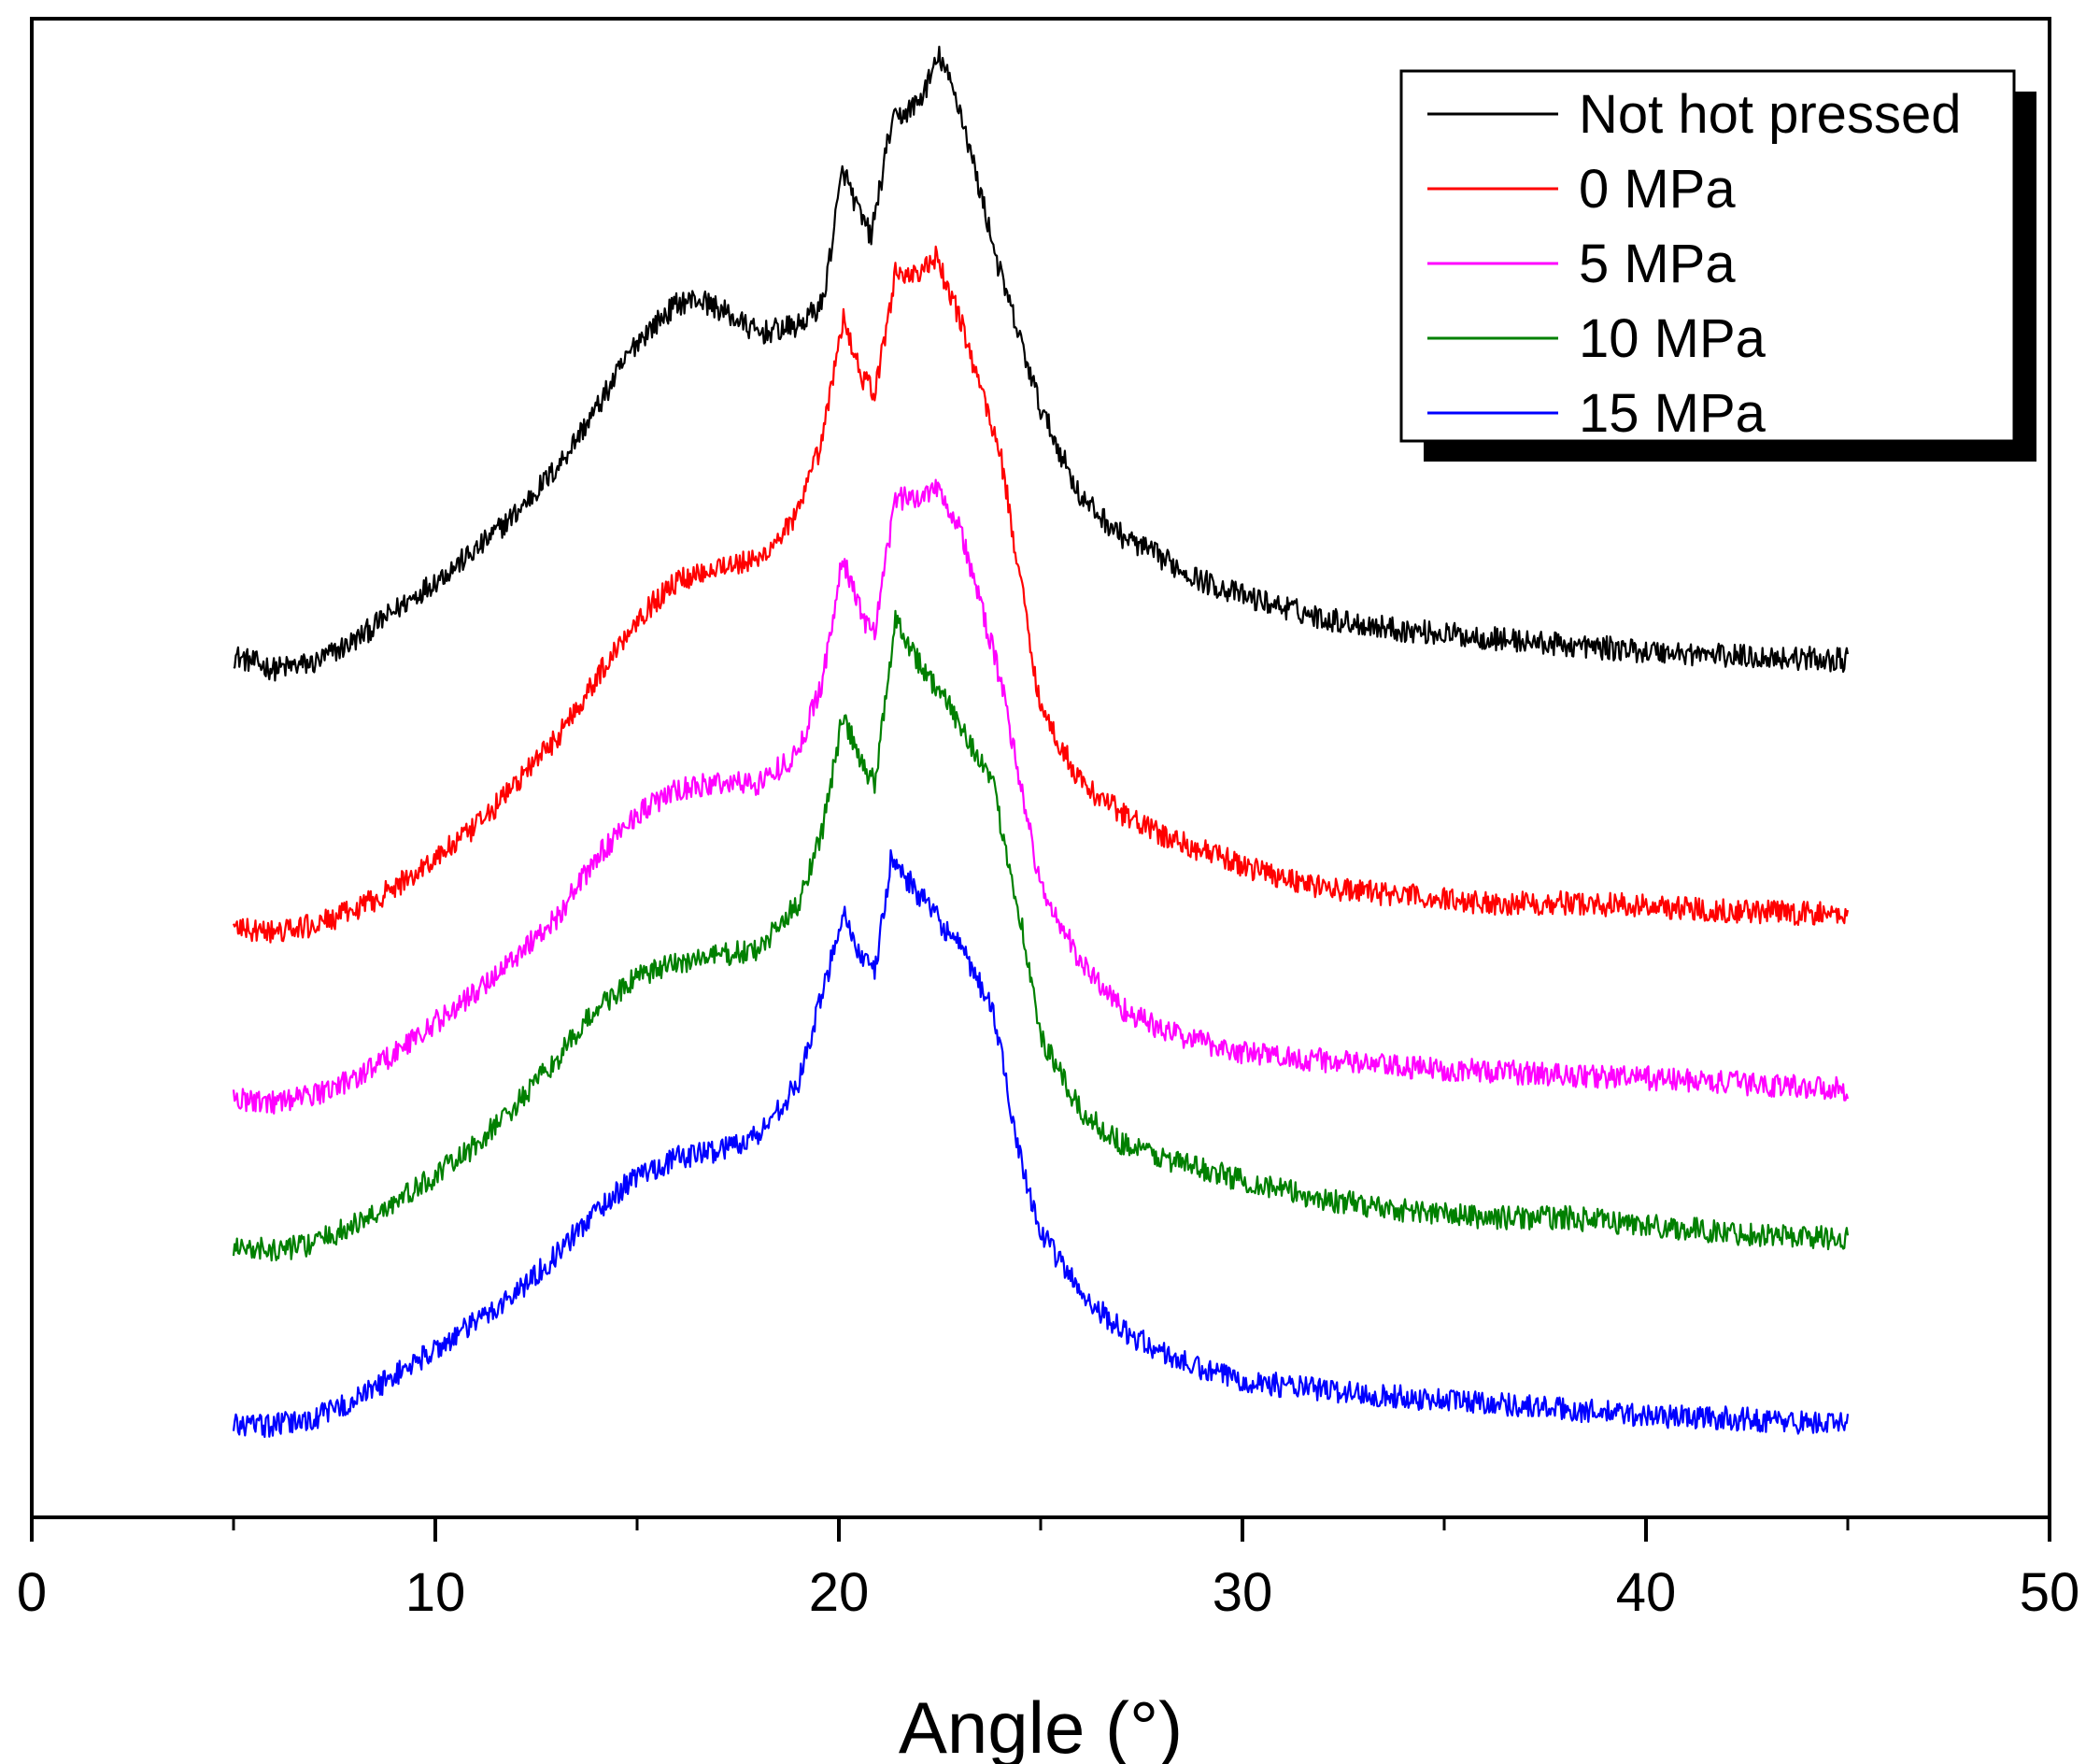 The width and height of the screenshot is (2100, 1764). What do you see at coordinates (1243, 1592) in the screenshot?
I see `x-tick-label: 30` at bounding box center [1243, 1592].